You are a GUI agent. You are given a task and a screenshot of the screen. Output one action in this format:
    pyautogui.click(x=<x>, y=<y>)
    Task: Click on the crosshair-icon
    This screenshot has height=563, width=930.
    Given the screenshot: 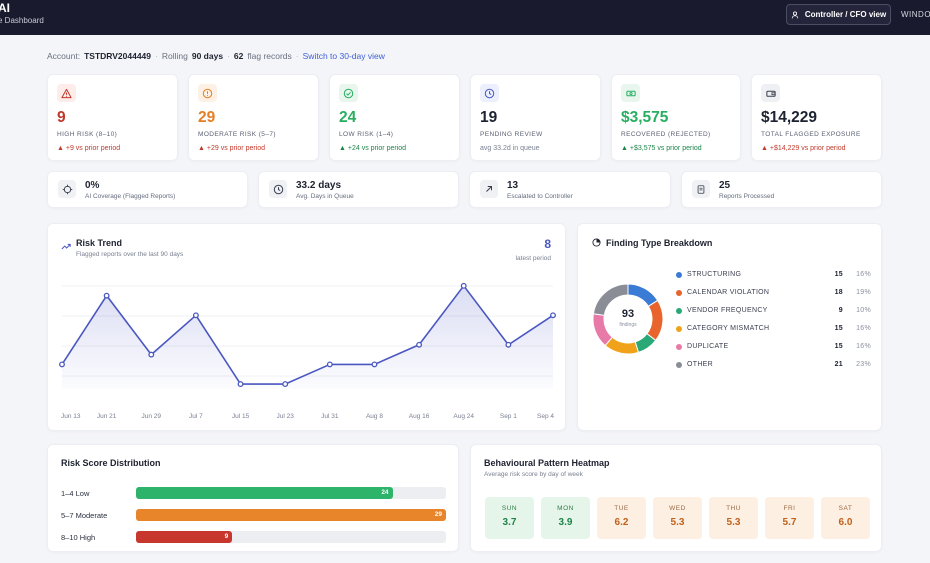 What is the action you would take?
    pyautogui.click(x=67, y=189)
    